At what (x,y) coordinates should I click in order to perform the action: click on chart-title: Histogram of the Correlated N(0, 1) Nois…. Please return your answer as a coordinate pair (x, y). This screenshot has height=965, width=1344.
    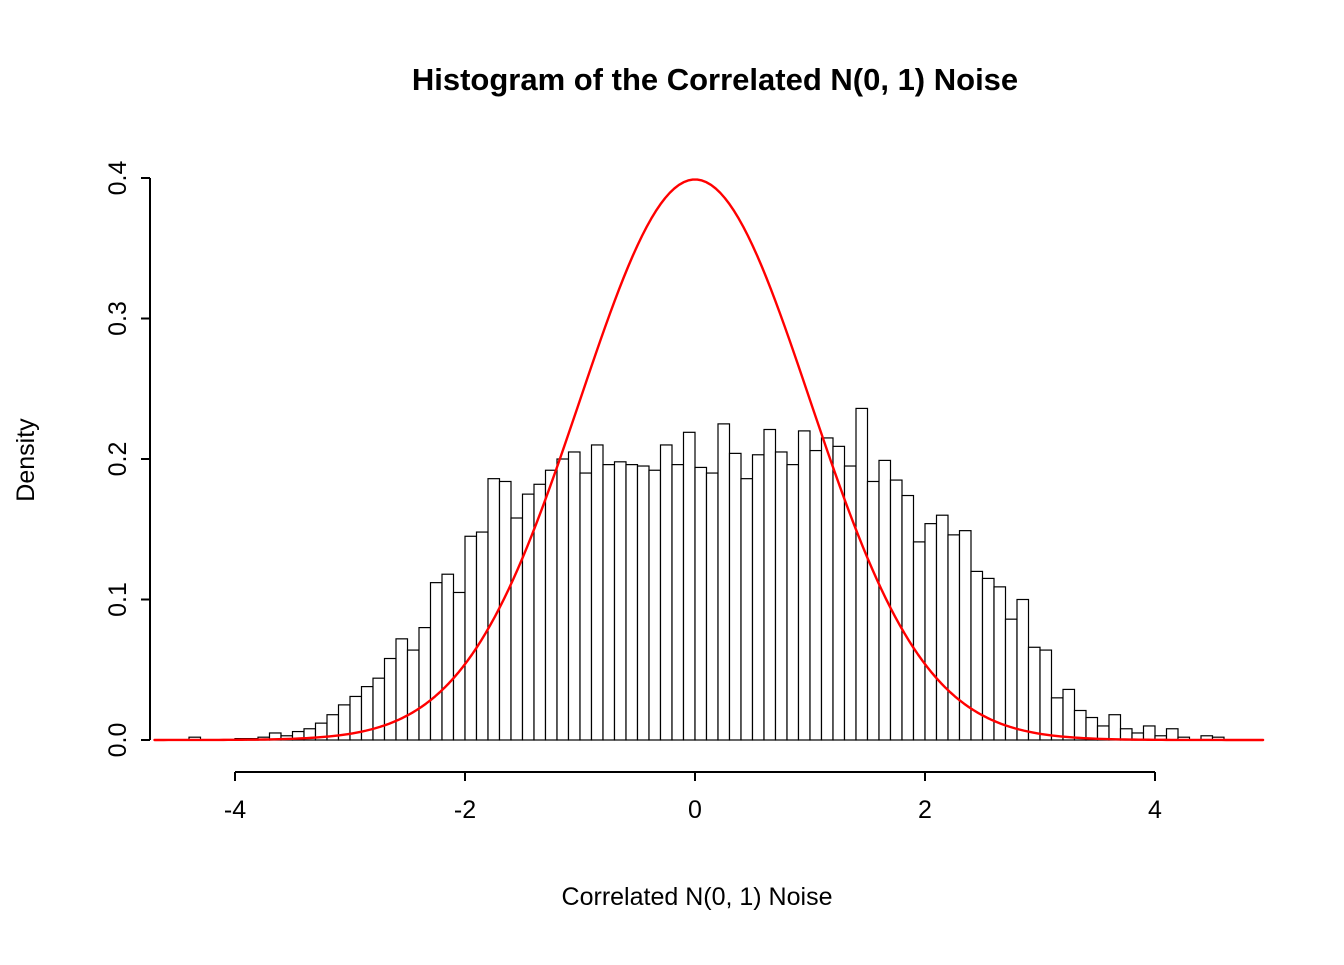
    Looking at the image, I should click on (715, 79).